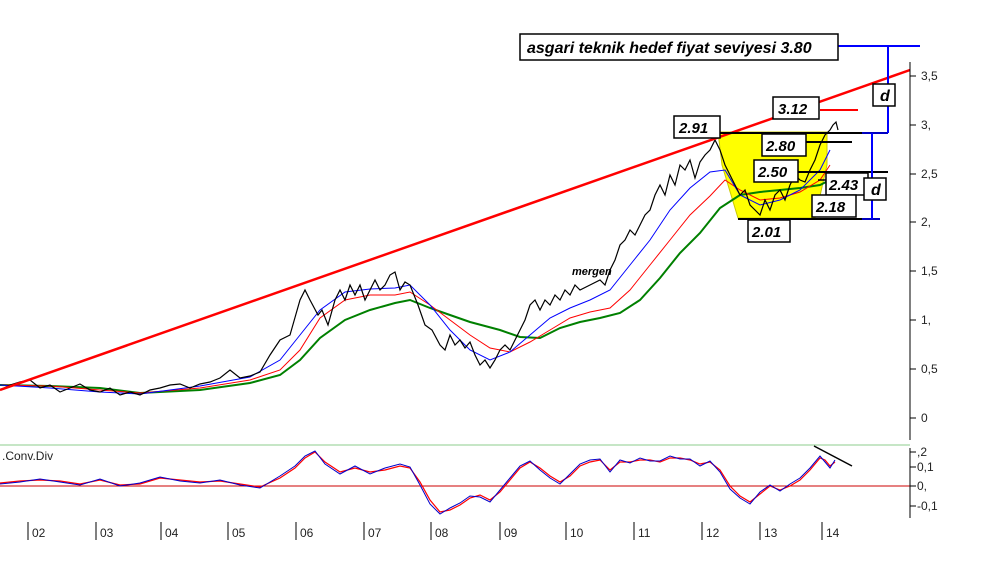 The width and height of the screenshot is (1000, 581). Describe the element at coordinates (927, 506) in the screenshot. I see `oscillator-y-tick-label: -0,1` at that location.